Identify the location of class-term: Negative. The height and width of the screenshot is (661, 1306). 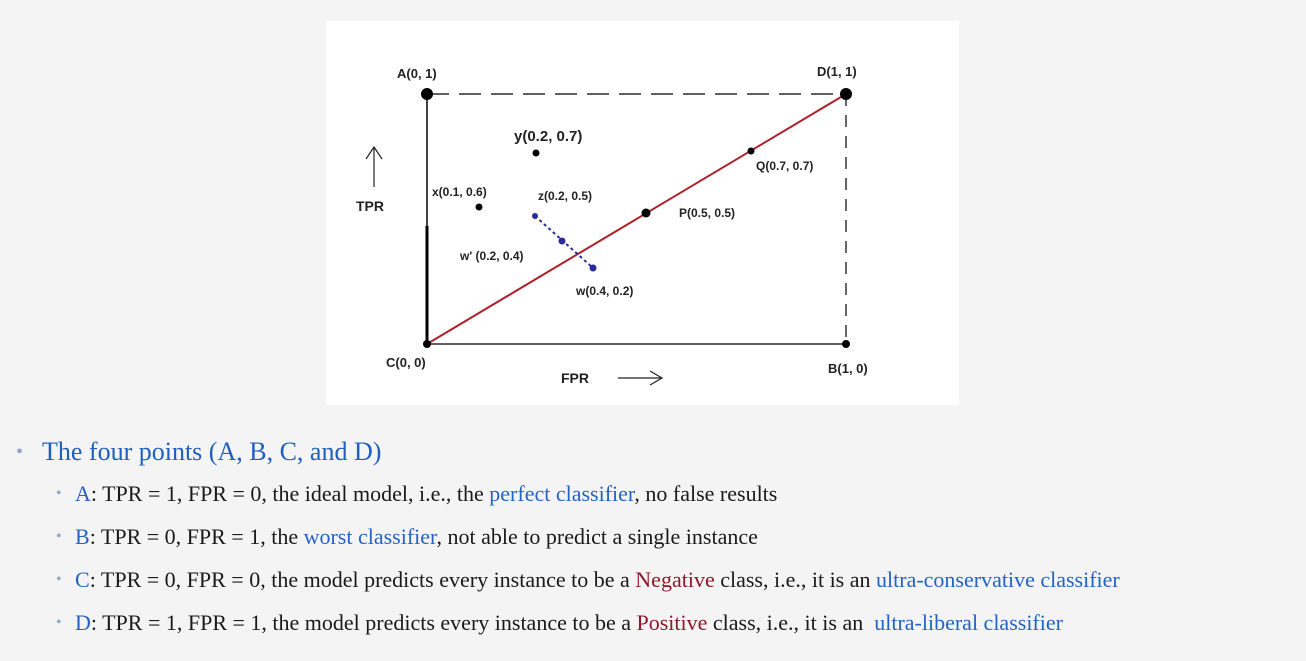
(675, 579).